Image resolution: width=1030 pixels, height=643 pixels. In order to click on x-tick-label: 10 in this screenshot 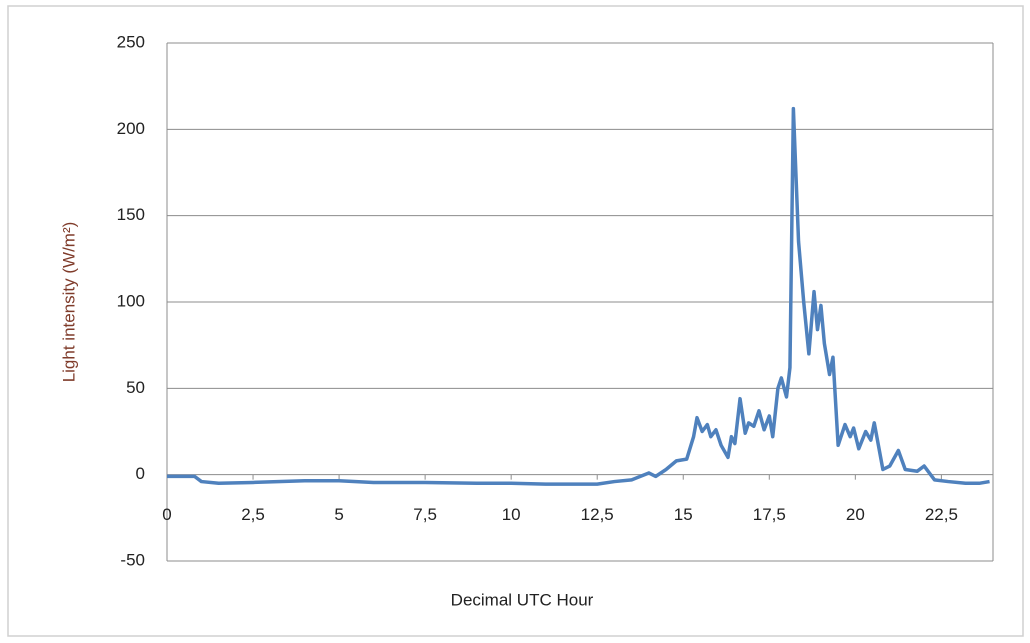, I will do `click(511, 514)`.